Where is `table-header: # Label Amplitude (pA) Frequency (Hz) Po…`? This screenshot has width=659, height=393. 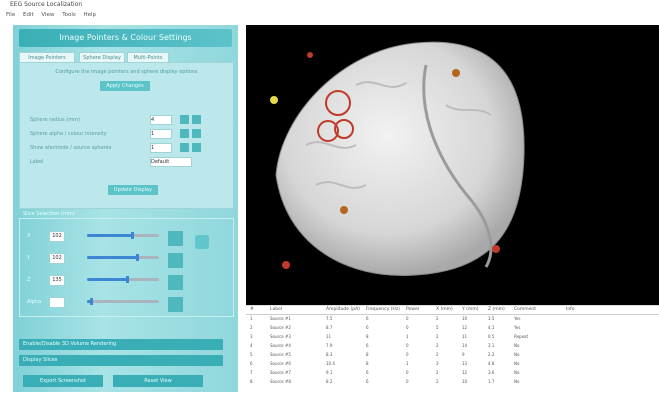
table-header: # Label Amplitude (pA) Frequency (Hz) Po… is located at coordinates (452, 310).